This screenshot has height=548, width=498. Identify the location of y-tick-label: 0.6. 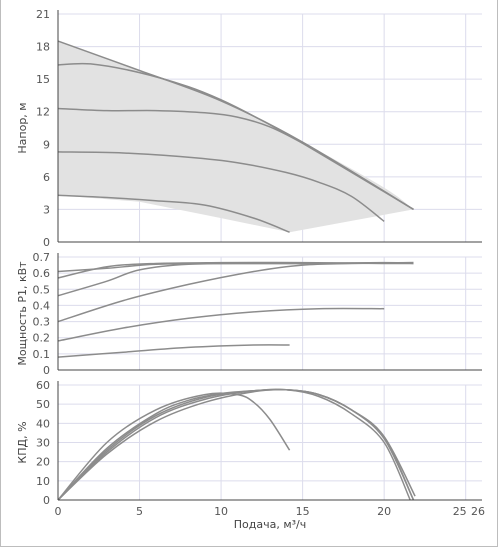
(42, 273).